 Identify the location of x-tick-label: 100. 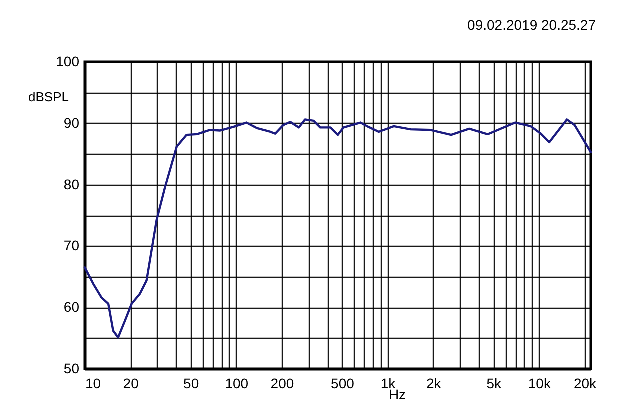
(237, 384).